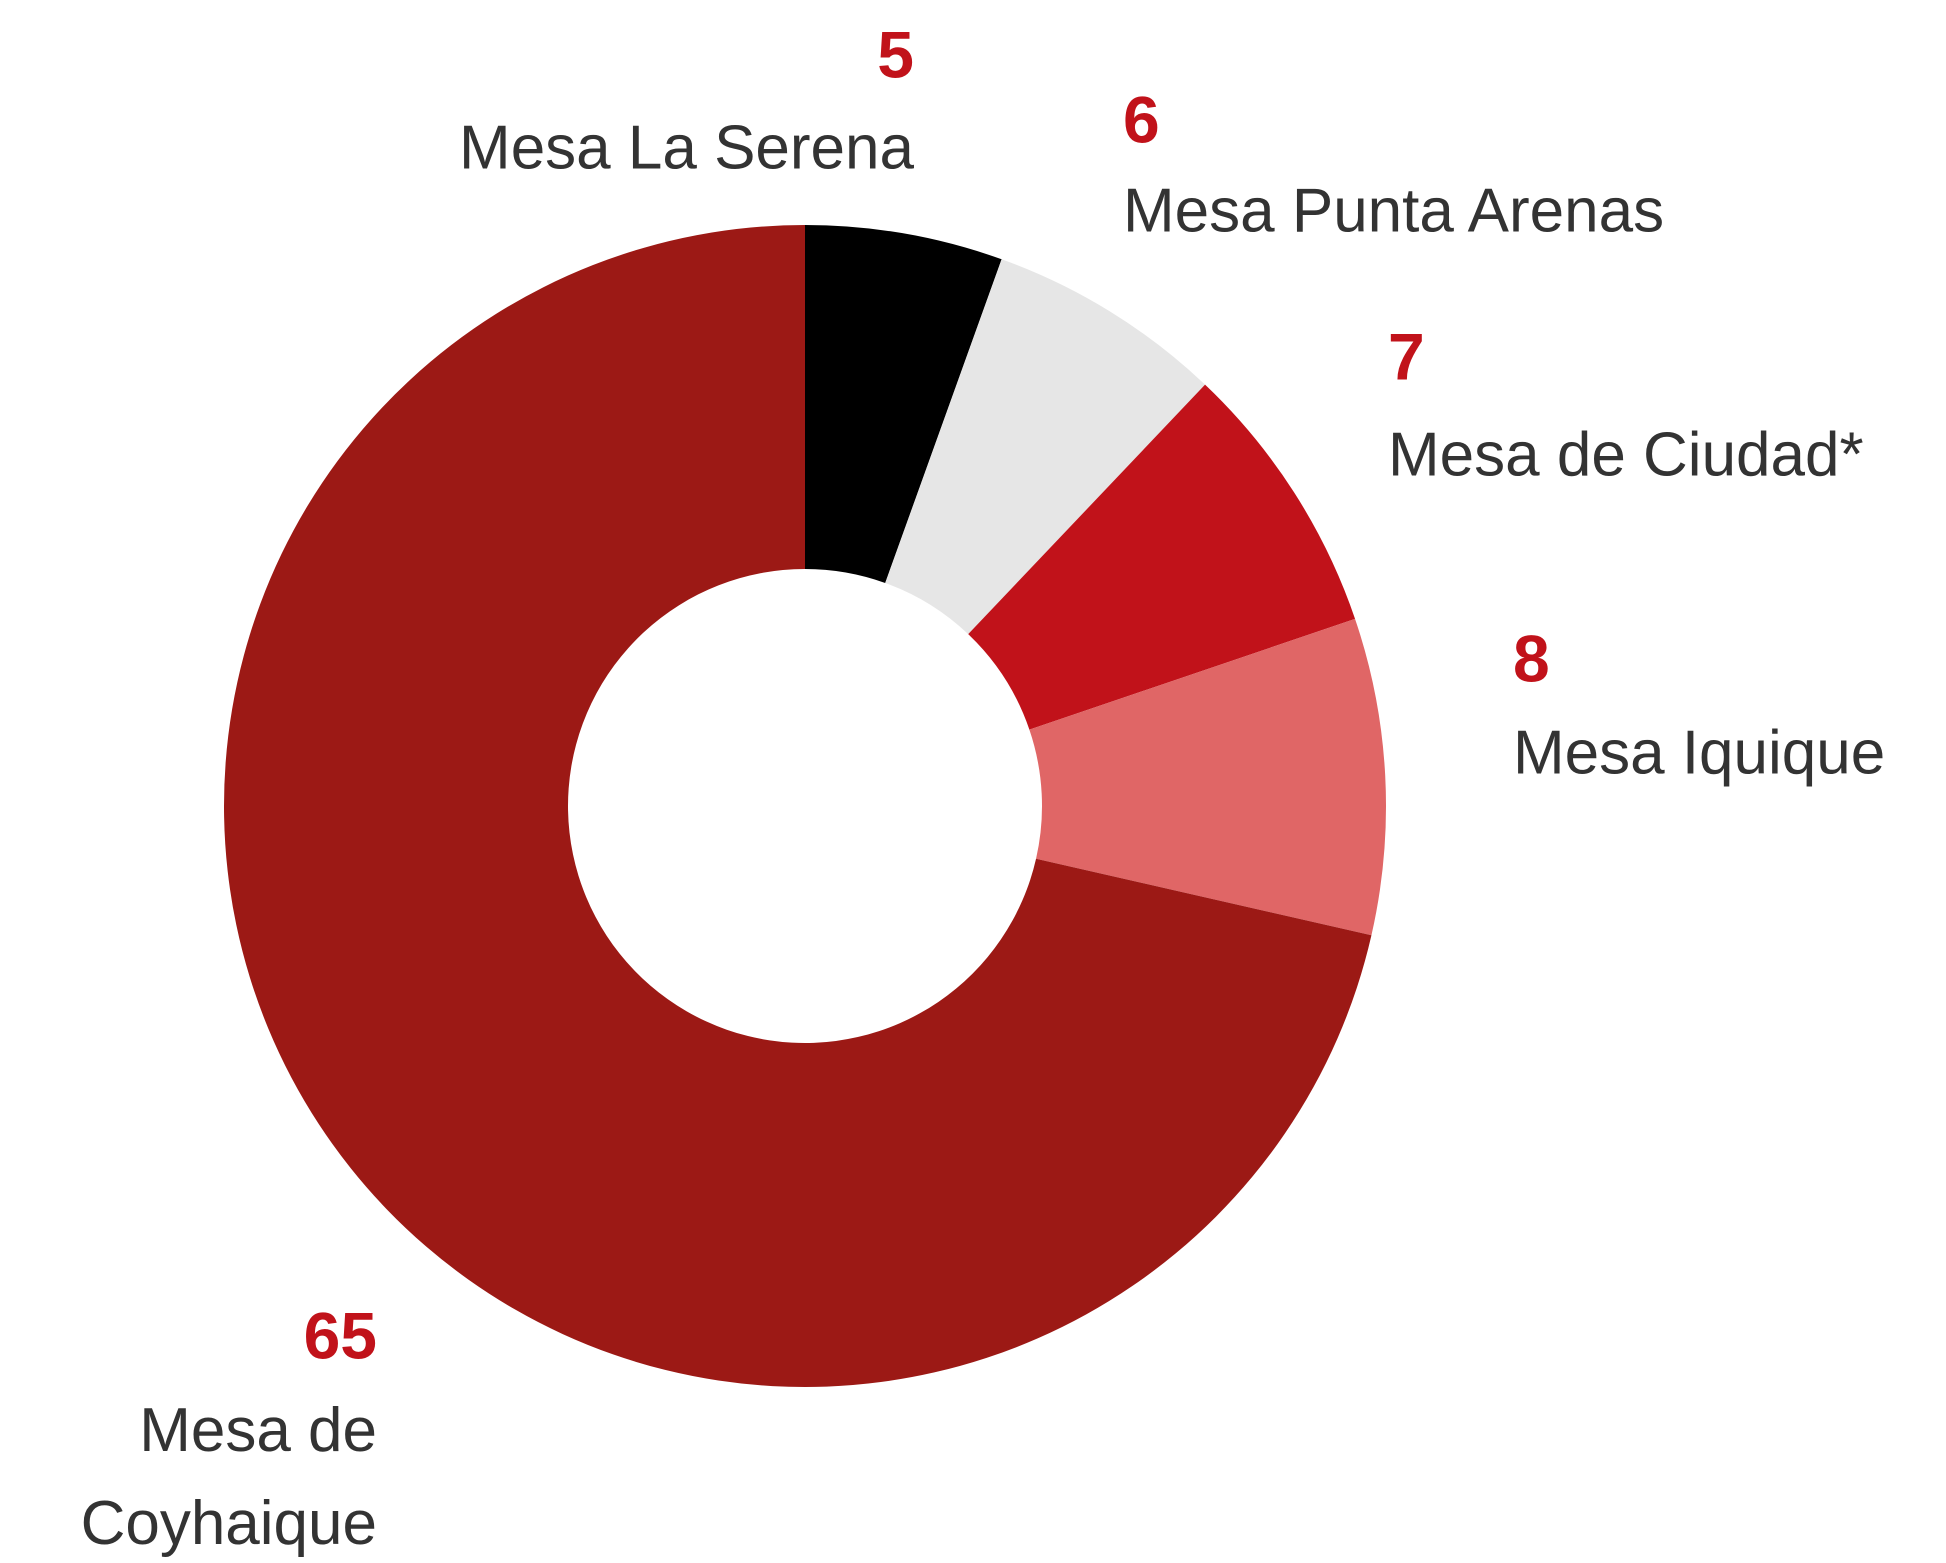 The width and height of the screenshot is (1946, 1563). I want to click on category-label: Mesa de Ciudad*, so click(1626, 454).